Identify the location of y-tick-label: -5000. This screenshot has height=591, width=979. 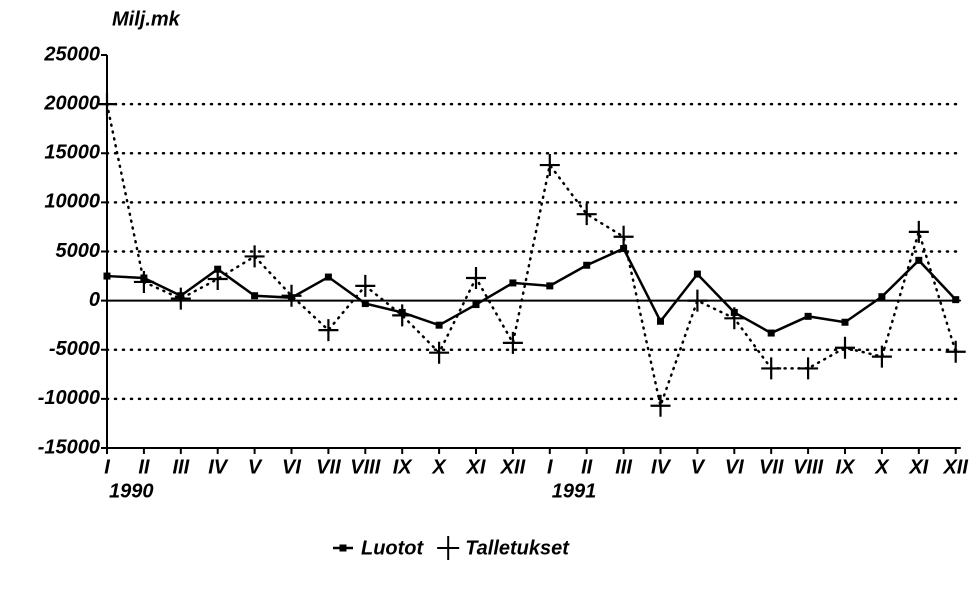
(74, 349).